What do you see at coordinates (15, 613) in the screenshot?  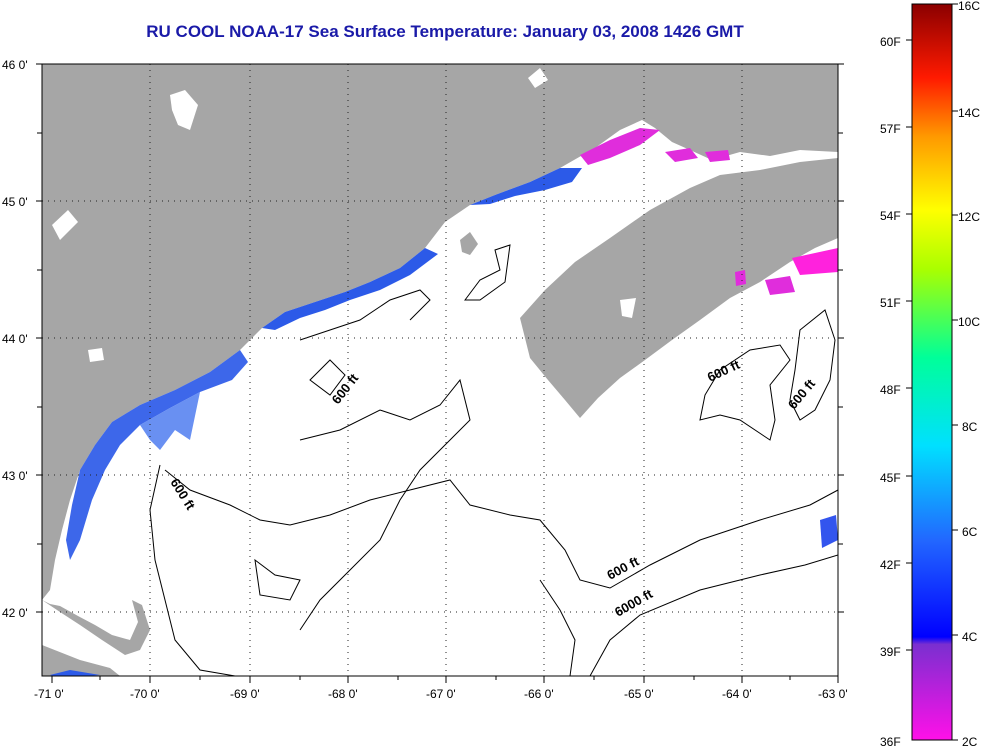 I see `lat-tick-label: 42 0'` at bounding box center [15, 613].